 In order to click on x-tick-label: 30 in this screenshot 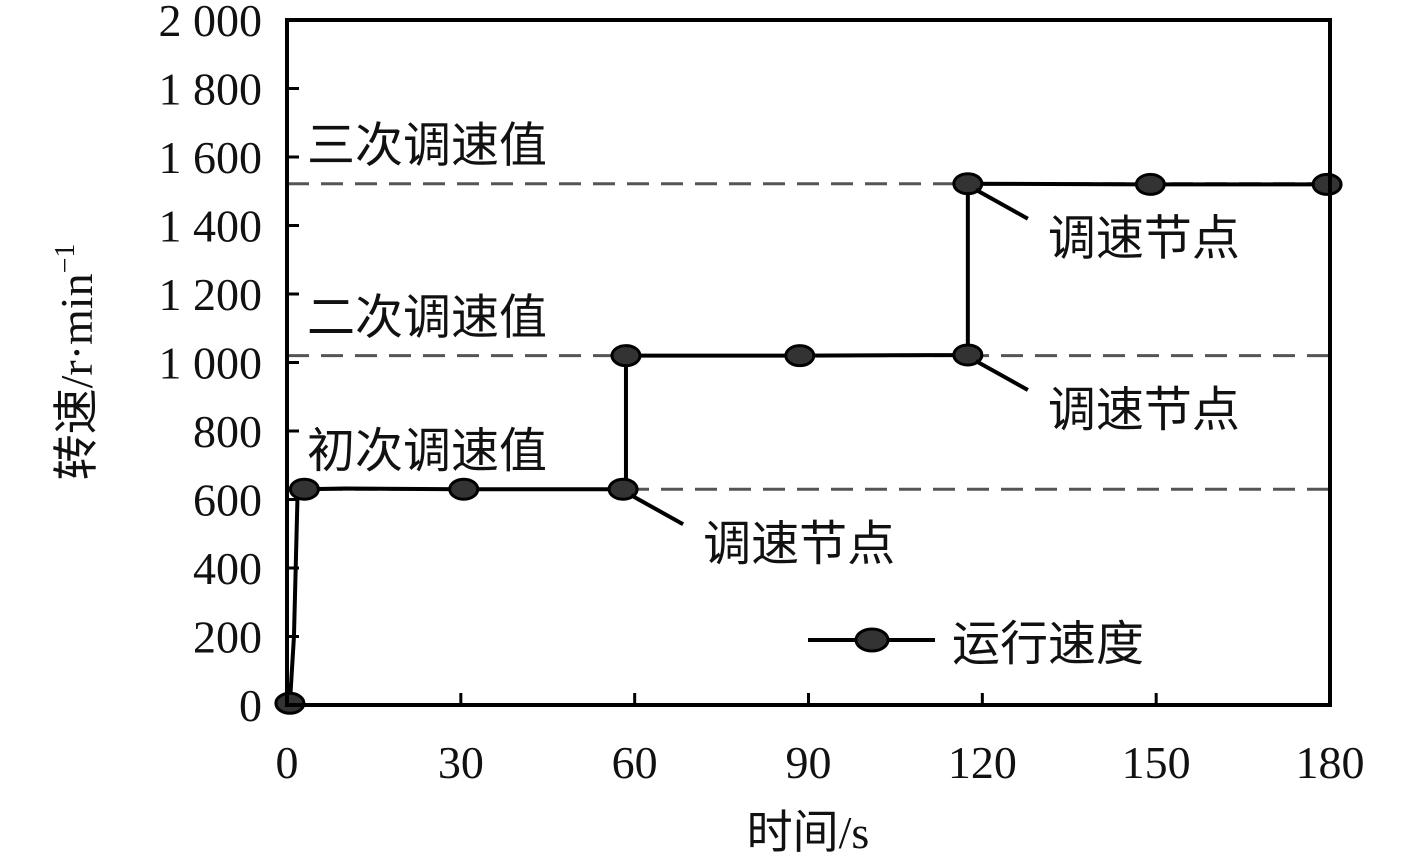, I will do `click(461, 762)`.